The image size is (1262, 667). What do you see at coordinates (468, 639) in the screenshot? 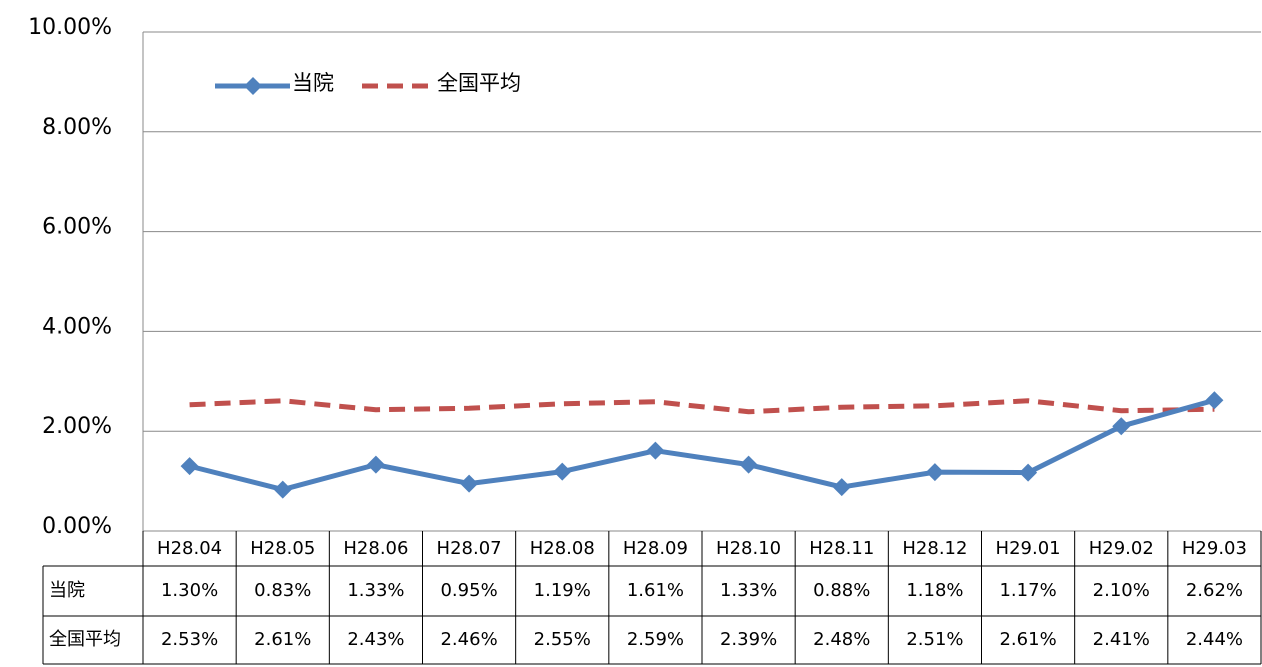
I see `table-cell: 2.46%` at bounding box center [468, 639].